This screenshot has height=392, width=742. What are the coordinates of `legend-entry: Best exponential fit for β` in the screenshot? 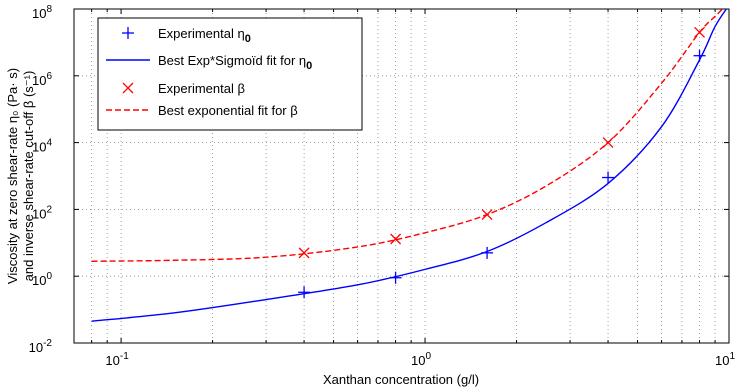 It's located at (202, 110).